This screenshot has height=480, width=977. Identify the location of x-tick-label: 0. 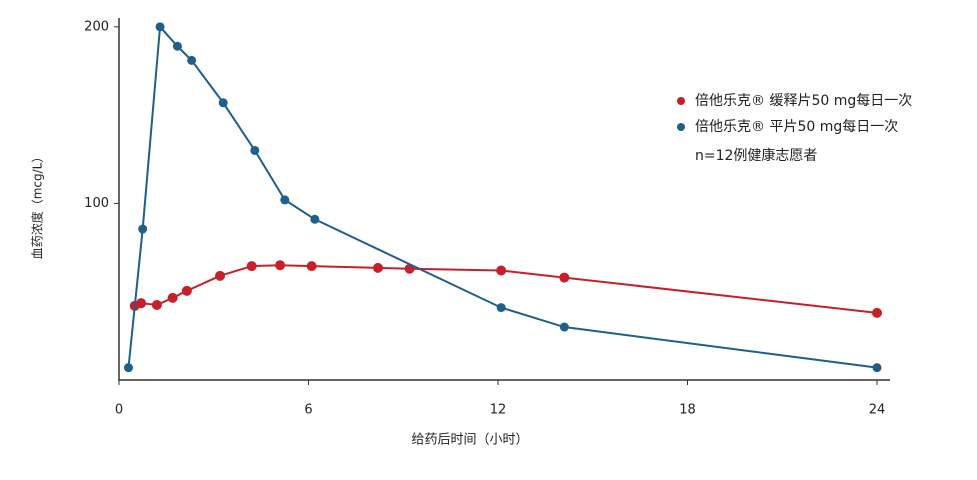
(119, 410).